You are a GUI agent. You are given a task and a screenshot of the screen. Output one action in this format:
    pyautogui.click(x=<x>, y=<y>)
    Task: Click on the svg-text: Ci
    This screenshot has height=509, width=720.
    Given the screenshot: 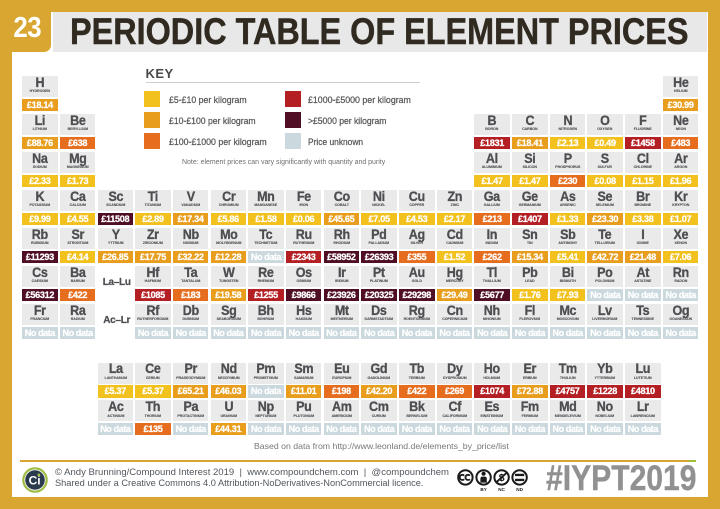 What is the action you would take?
    pyautogui.click(x=34, y=480)
    